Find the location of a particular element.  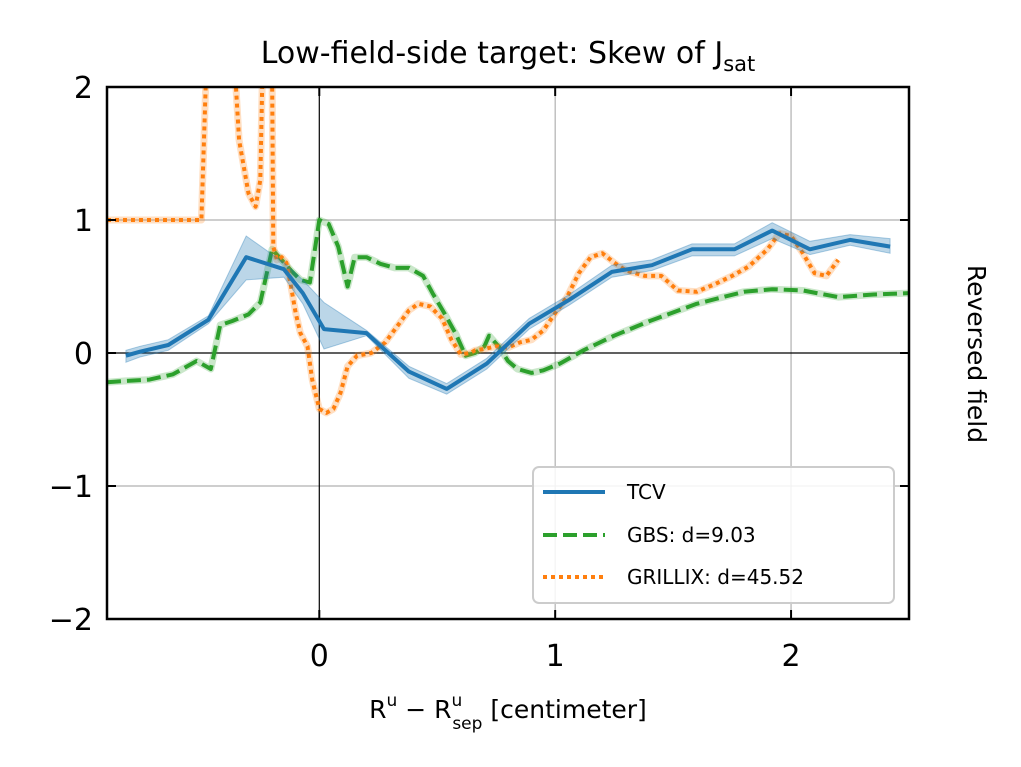

legend: TCV GBS: d=9.03 GRILLIX: d=45.52 is located at coordinates (713, 535).